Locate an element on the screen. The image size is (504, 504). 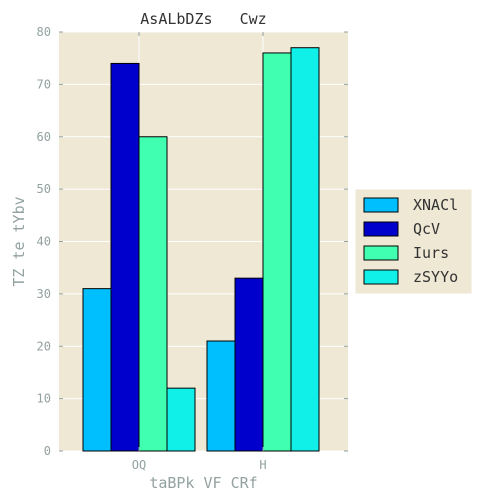
y-axis-label: TZ te tYbv is located at coordinates (19, 241).